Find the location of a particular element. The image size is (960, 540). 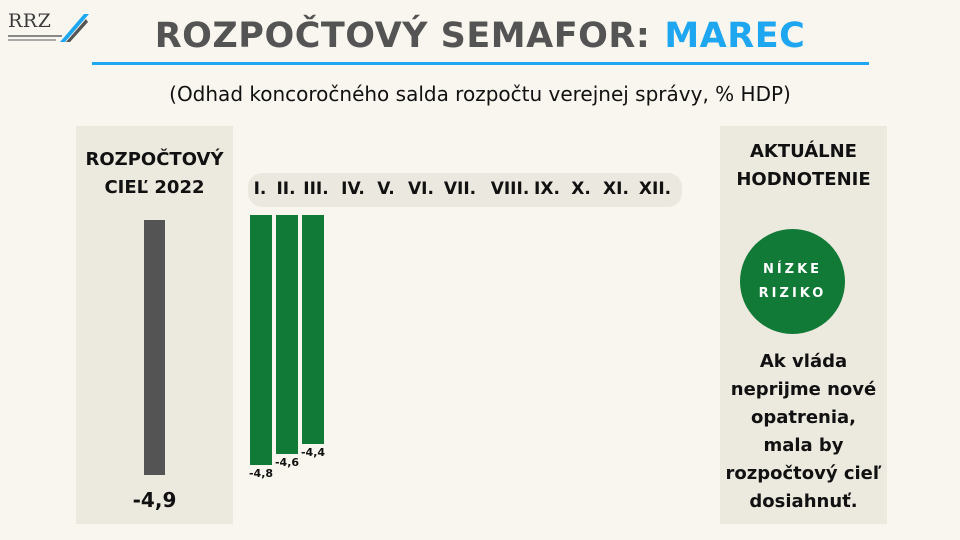

month-label: V. is located at coordinates (386, 189).